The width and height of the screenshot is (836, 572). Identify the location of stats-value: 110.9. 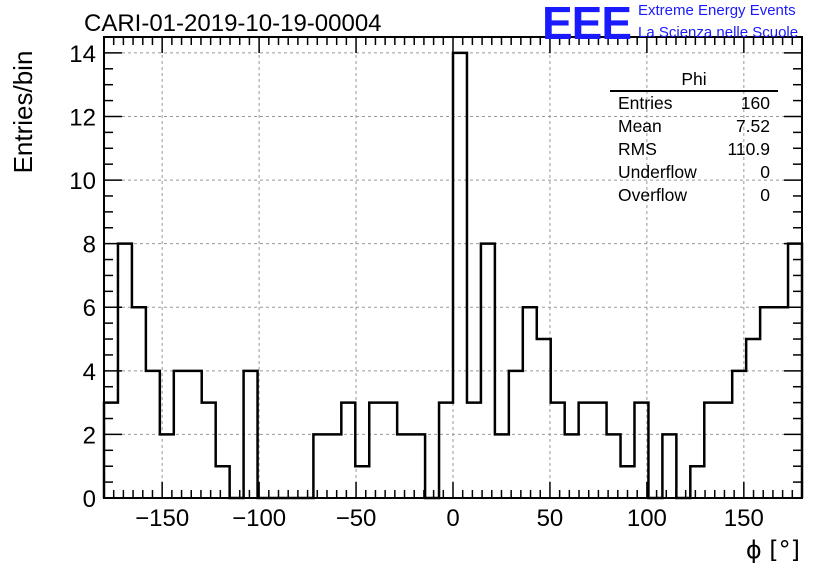
(749, 149).